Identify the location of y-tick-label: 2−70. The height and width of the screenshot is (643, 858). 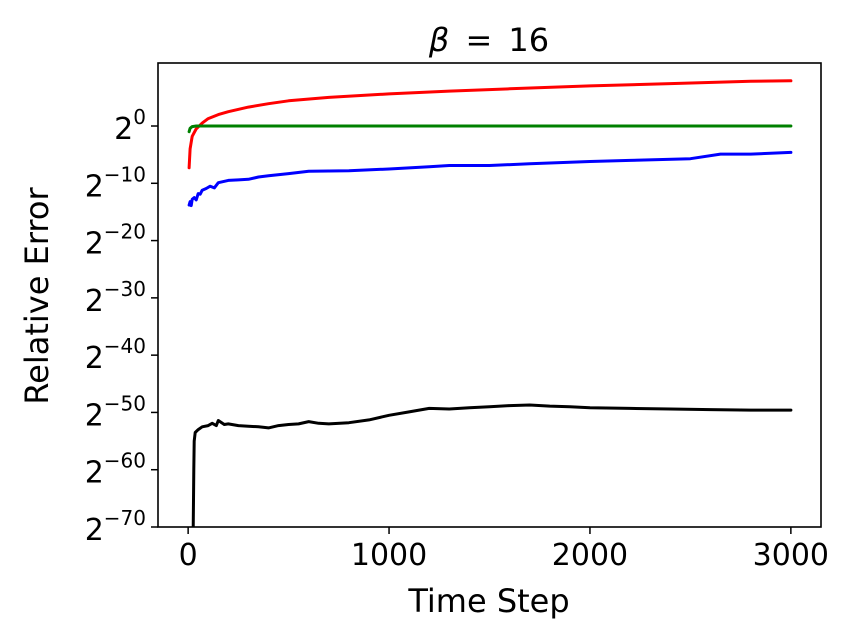
(115, 527).